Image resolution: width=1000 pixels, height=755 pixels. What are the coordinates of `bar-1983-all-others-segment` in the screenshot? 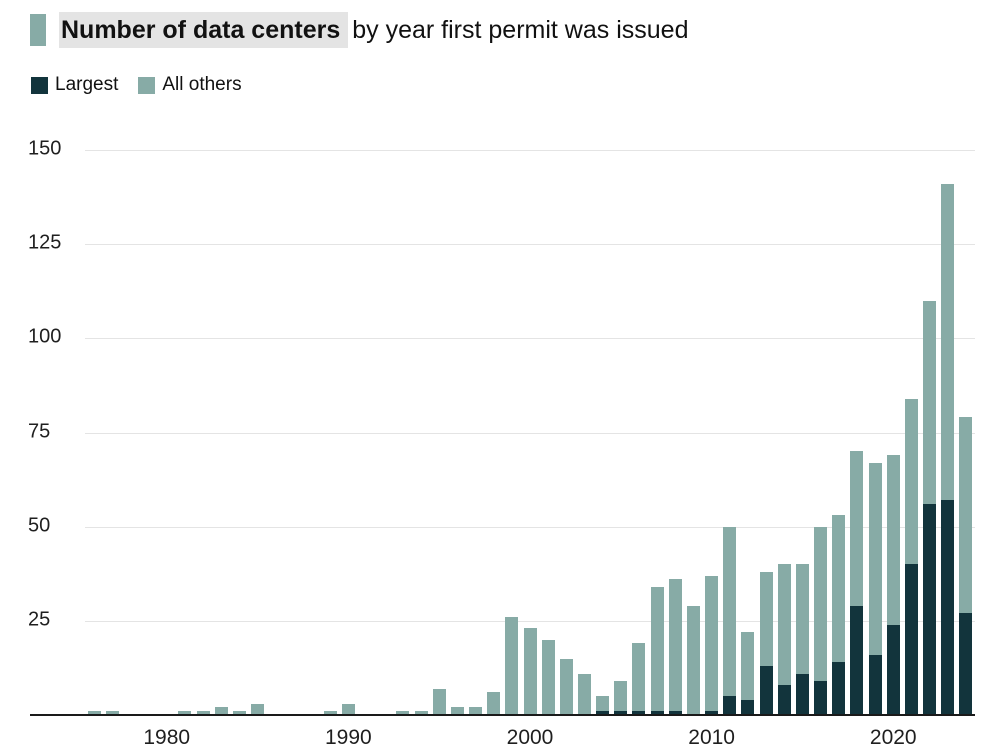 It's located at (221, 711).